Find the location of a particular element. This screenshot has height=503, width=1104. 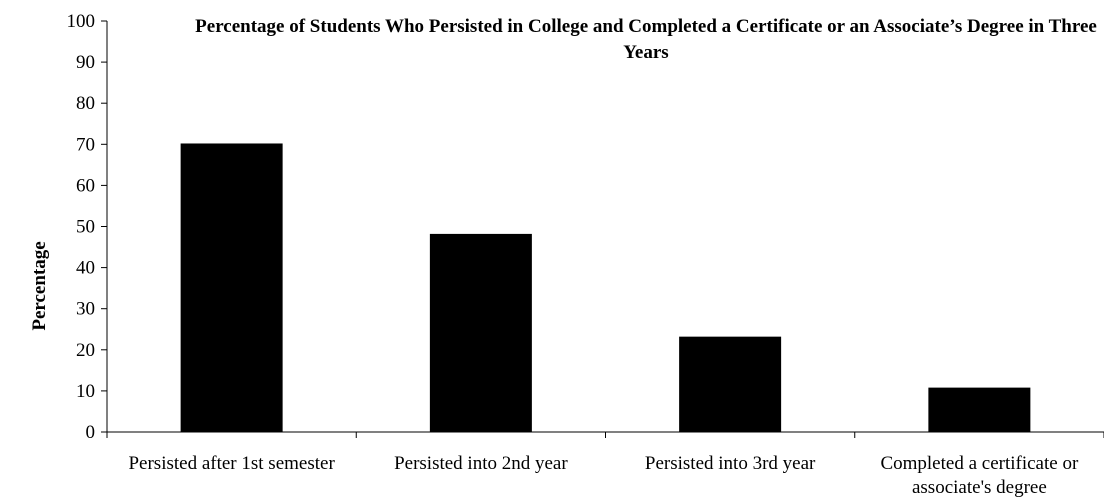

x-axis-ticks is located at coordinates (605, 435).